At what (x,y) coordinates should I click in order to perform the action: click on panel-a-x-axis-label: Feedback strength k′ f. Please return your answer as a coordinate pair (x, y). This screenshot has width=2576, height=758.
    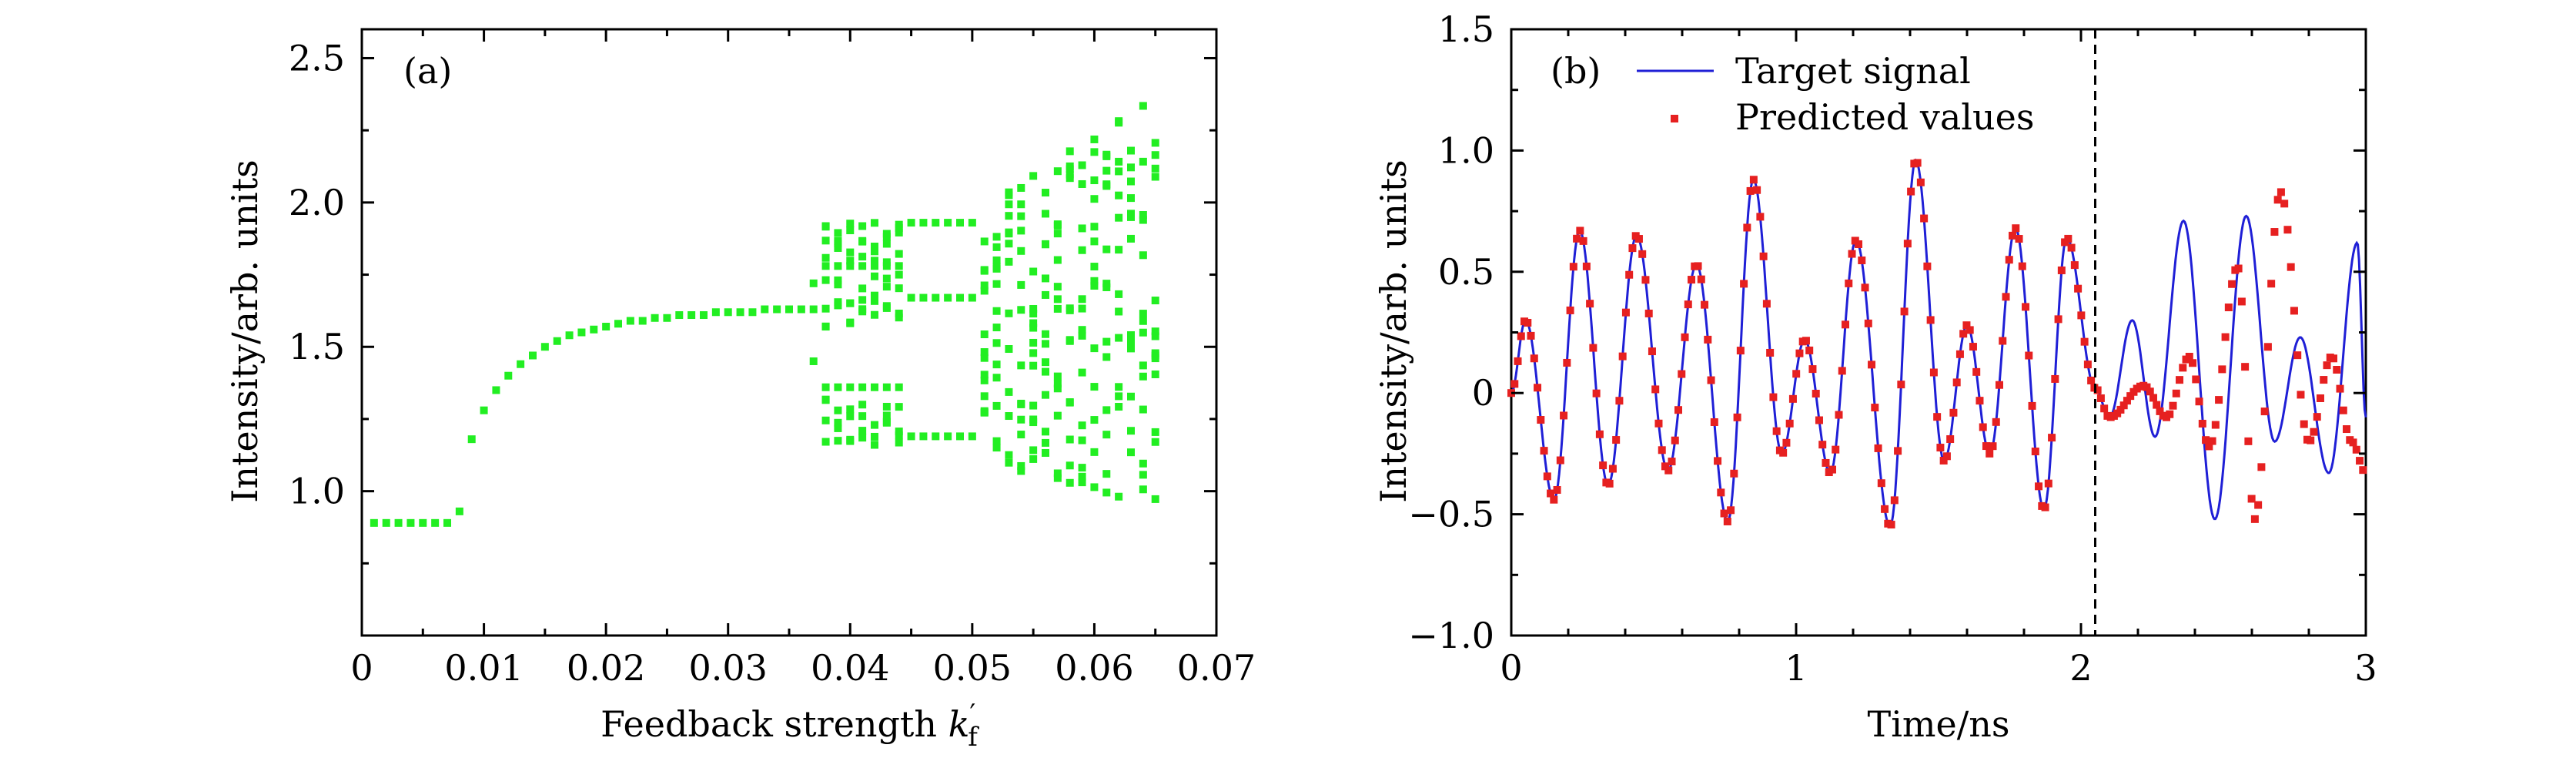
    Looking at the image, I should click on (790, 726).